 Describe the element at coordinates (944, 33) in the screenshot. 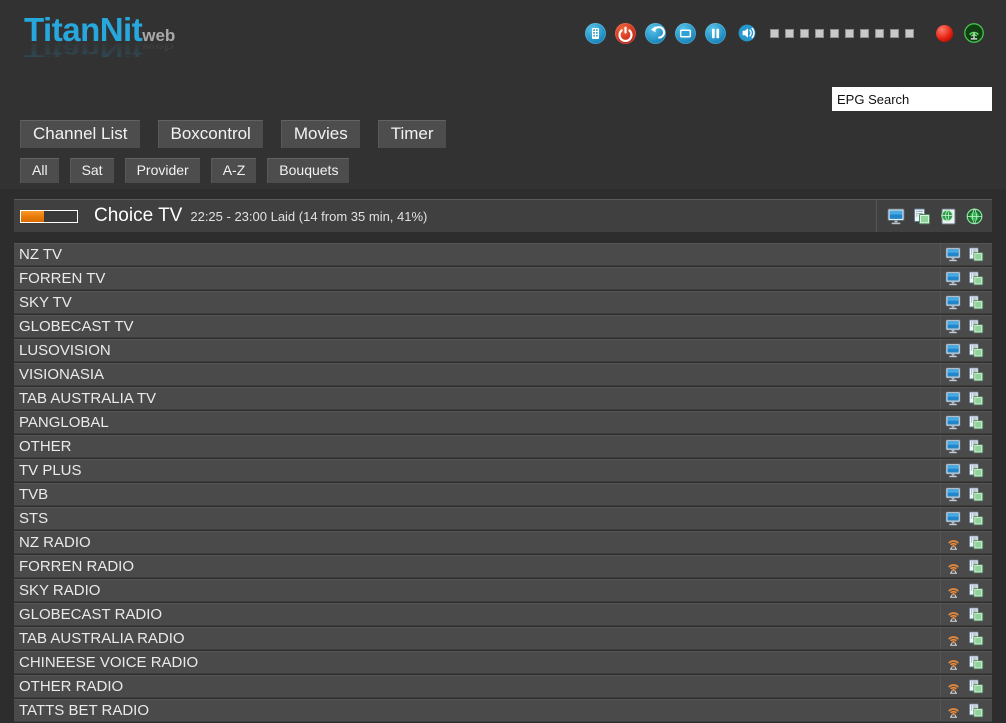

I see `record-icon` at that location.